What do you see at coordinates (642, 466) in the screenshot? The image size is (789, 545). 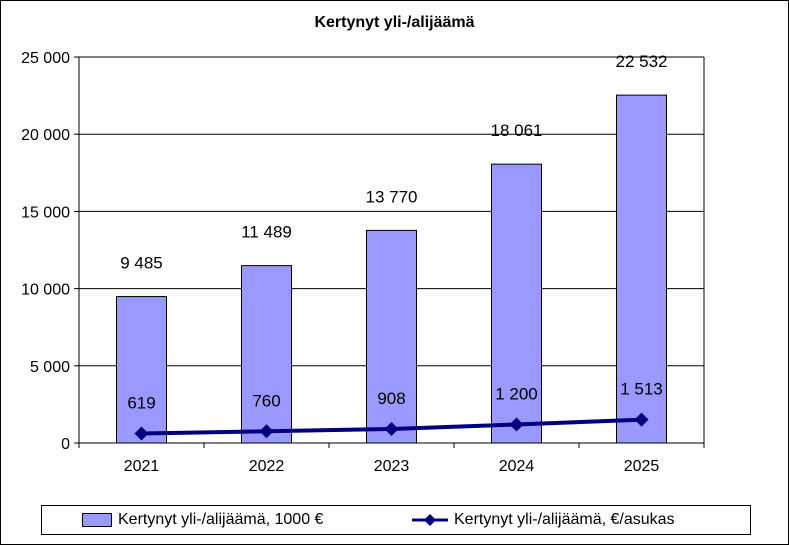 I see `x-tick-label: 2025` at bounding box center [642, 466].